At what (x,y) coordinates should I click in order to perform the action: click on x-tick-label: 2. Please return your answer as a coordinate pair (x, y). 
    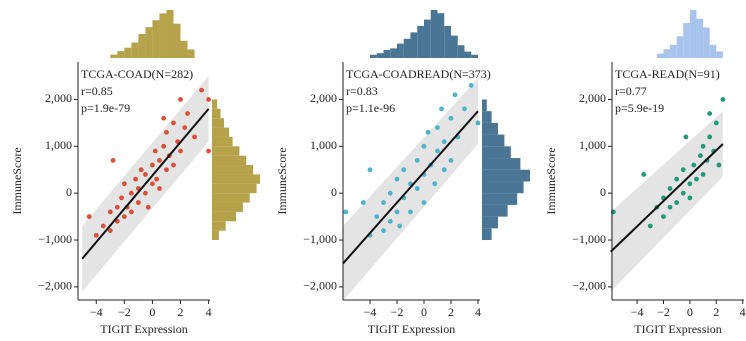
    Looking at the image, I should click on (451, 312).